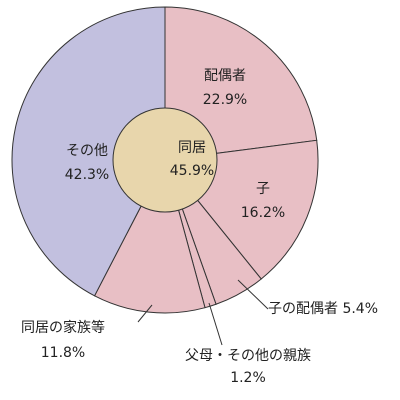 The width and height of the screenshot is (400, 400). What do you see at coordinates (192, 148) in the screenshot?
I see `inner-label: 同居` at bounding box center [192, 148].